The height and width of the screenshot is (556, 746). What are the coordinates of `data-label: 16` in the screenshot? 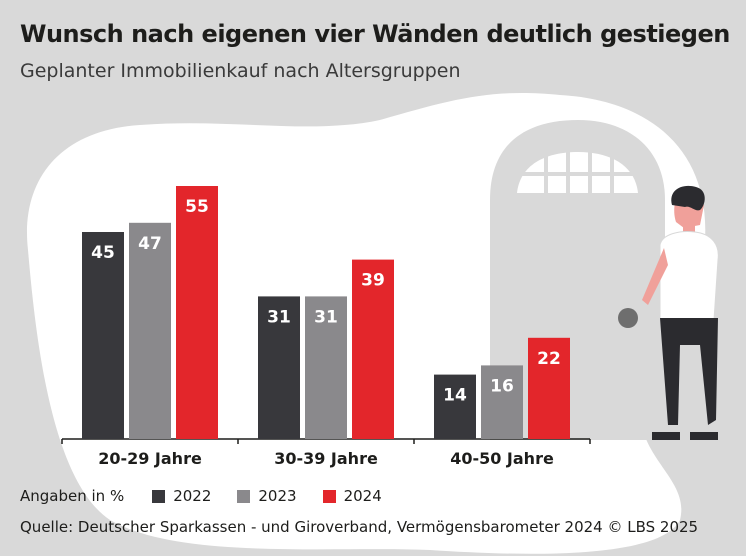 It's located at (502, 386).